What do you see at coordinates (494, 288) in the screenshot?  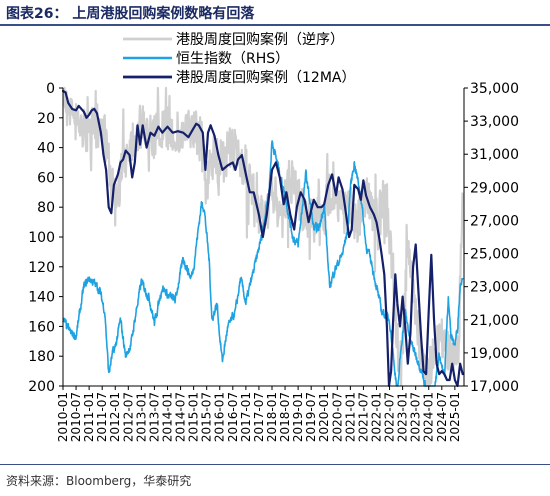 I see `right-tick-label: 23,000` at bounding box center [494, 288].